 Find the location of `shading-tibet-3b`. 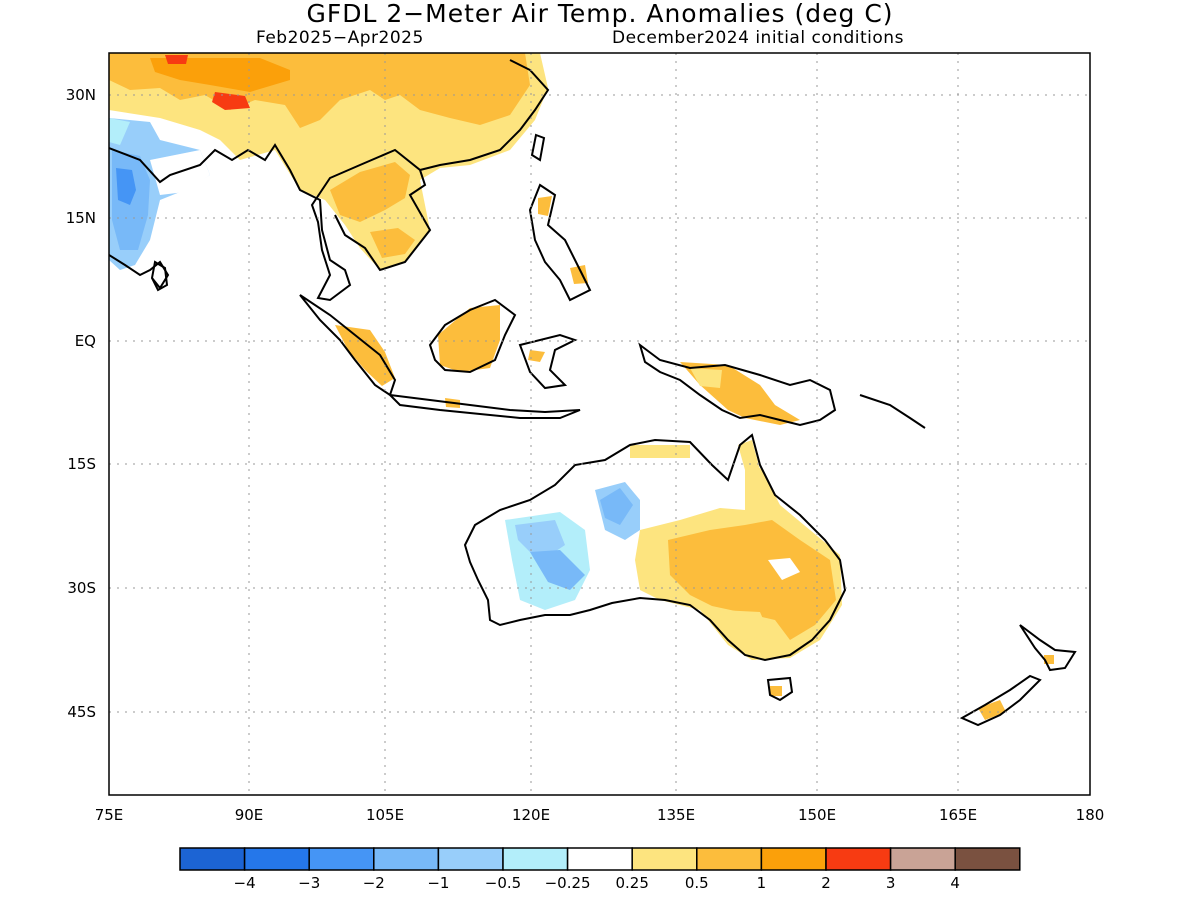

shading-tibet-3b is located at coordinates (176, 59).